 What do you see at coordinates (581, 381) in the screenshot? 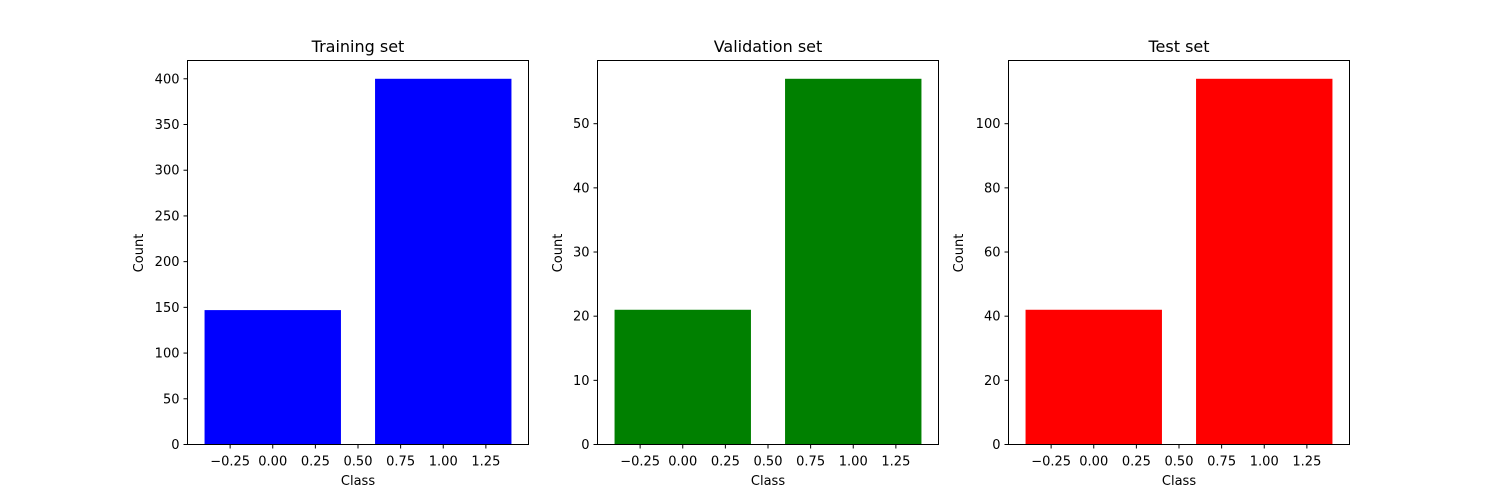
I see `y-tick-label: 10` at bounding box center [581, 381].